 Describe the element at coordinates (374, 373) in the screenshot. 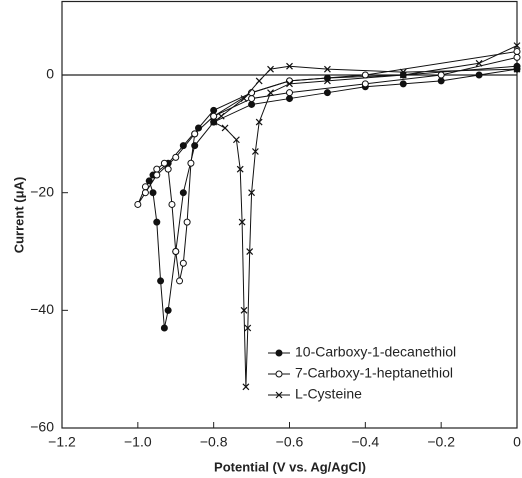

I see `legend-label: 7-Carboxy-1-heptanethiol` at that location.